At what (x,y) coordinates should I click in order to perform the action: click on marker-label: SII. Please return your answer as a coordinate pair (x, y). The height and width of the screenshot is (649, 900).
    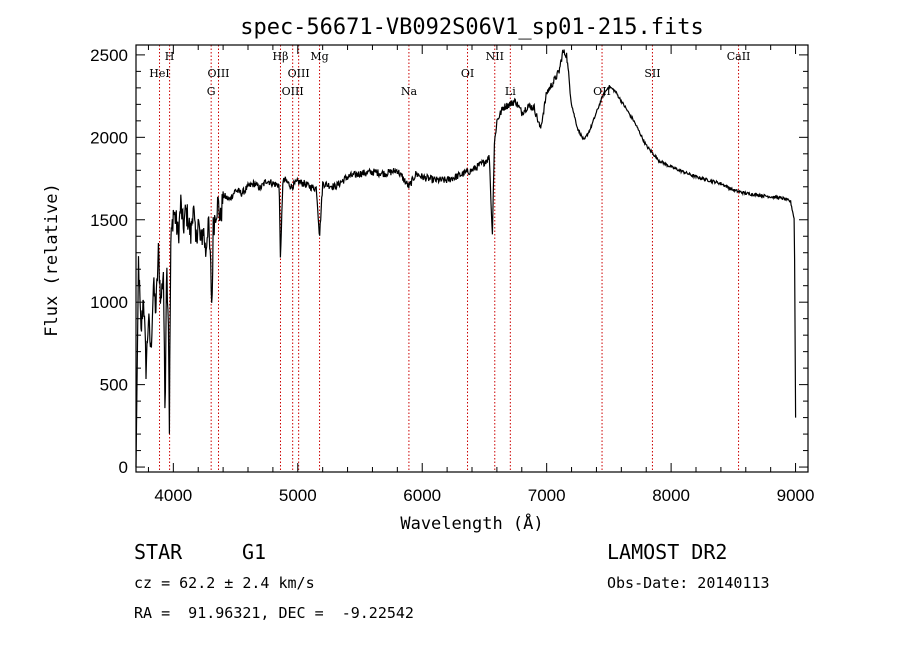
    Looking at the image, I should click on (652, 73).